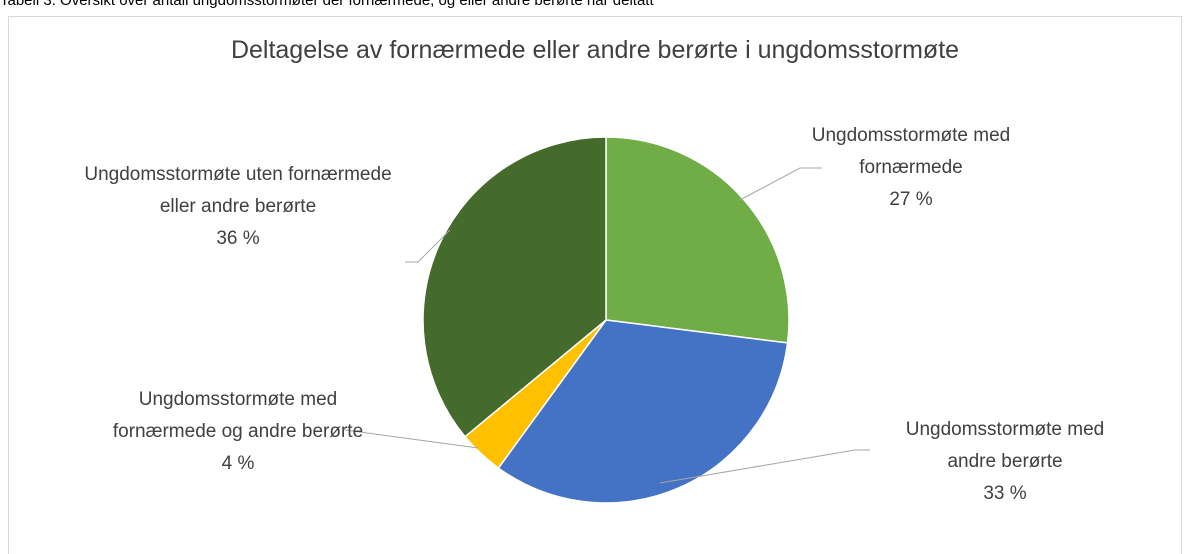 Image resolution: width=1190 pixels, height=554 pixels. Describe the element at coordinates (1005, 493) in the screenshot. I see `value-label: 33 %` at that location.